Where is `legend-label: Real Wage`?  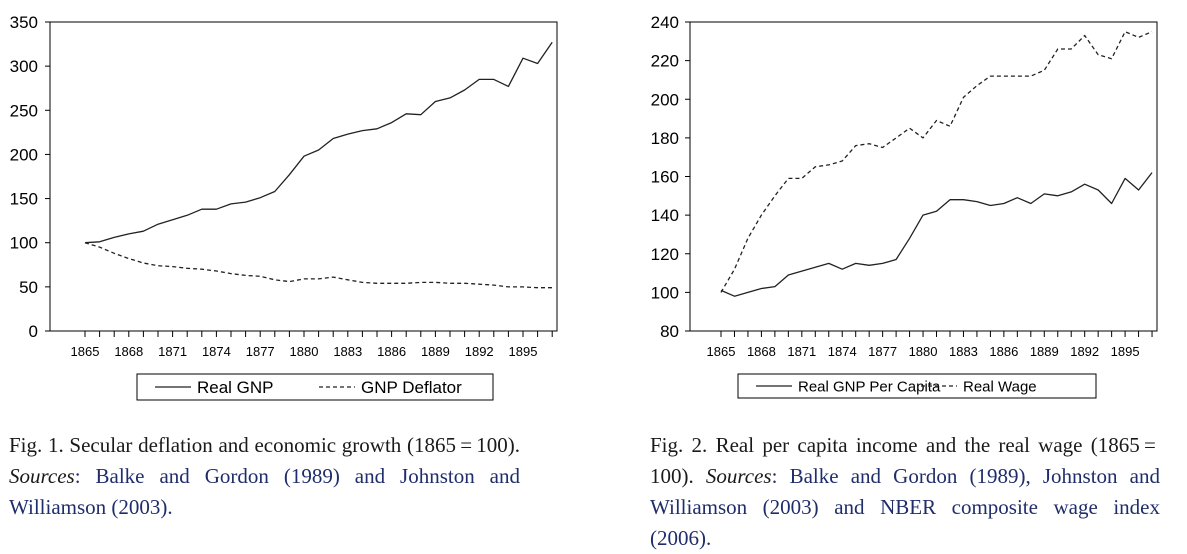 legend-label: Real Wage is located at coordinates (1000, 386).